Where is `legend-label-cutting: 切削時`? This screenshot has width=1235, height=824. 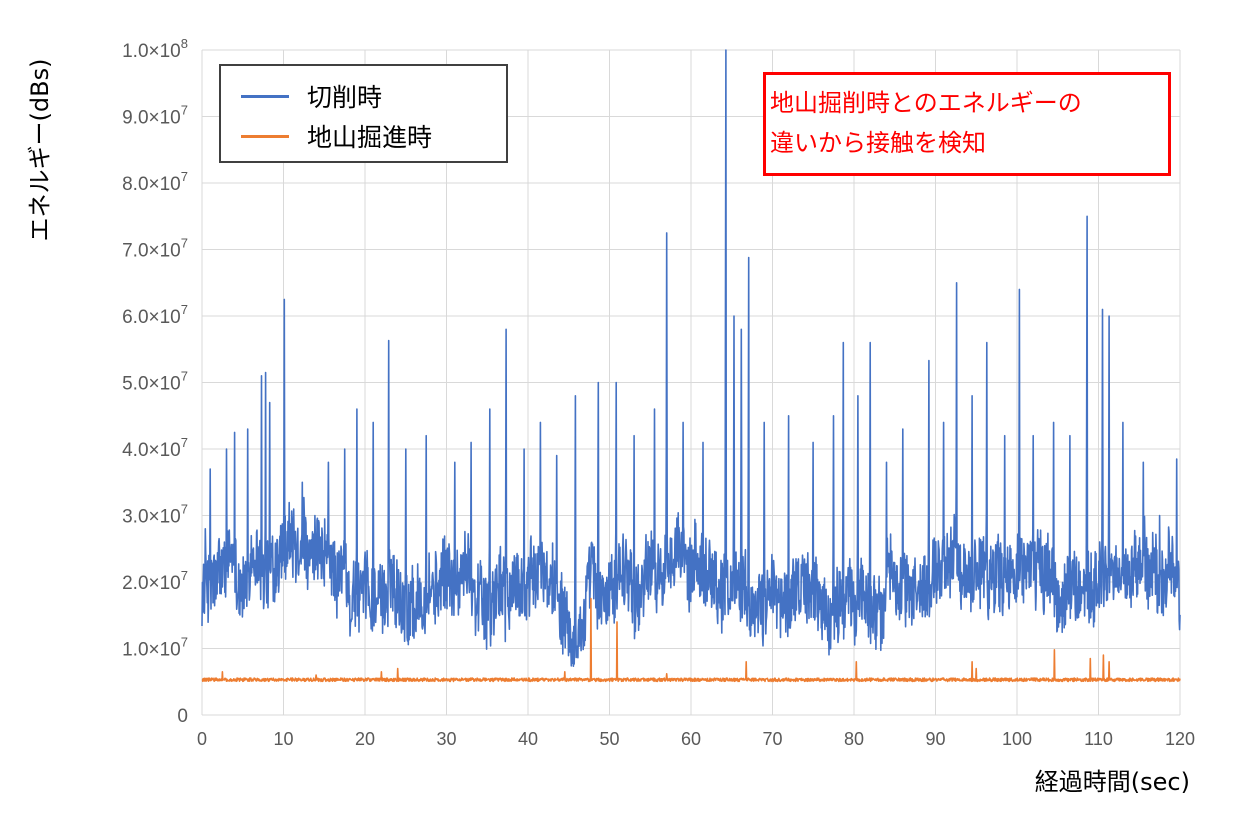
legend-label-cutting: 切削時 is located at coordinates (345, 97).